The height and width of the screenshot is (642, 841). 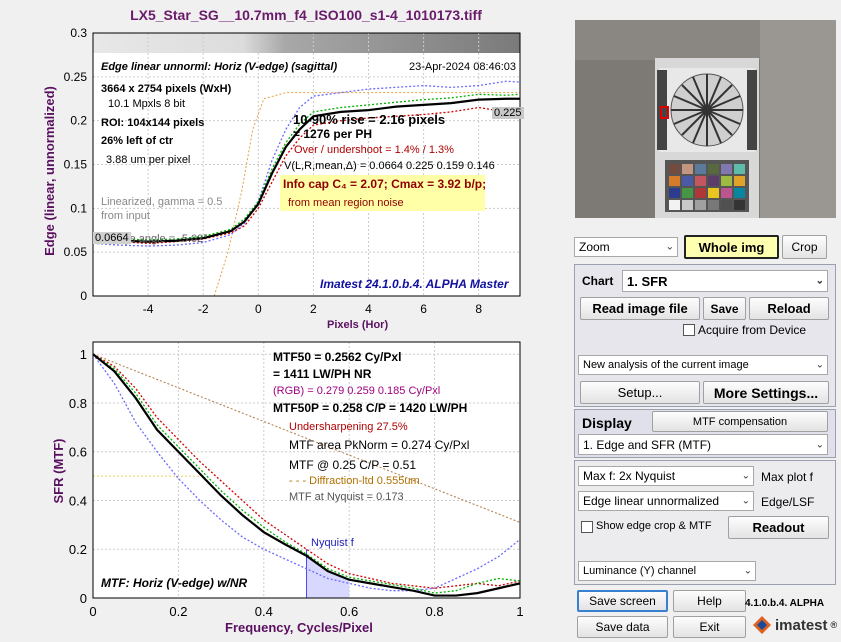 What do you see at coordinates (705, 119) in the screenshot?
I see `chart-thumbnail` at bounding box center [705, 119].